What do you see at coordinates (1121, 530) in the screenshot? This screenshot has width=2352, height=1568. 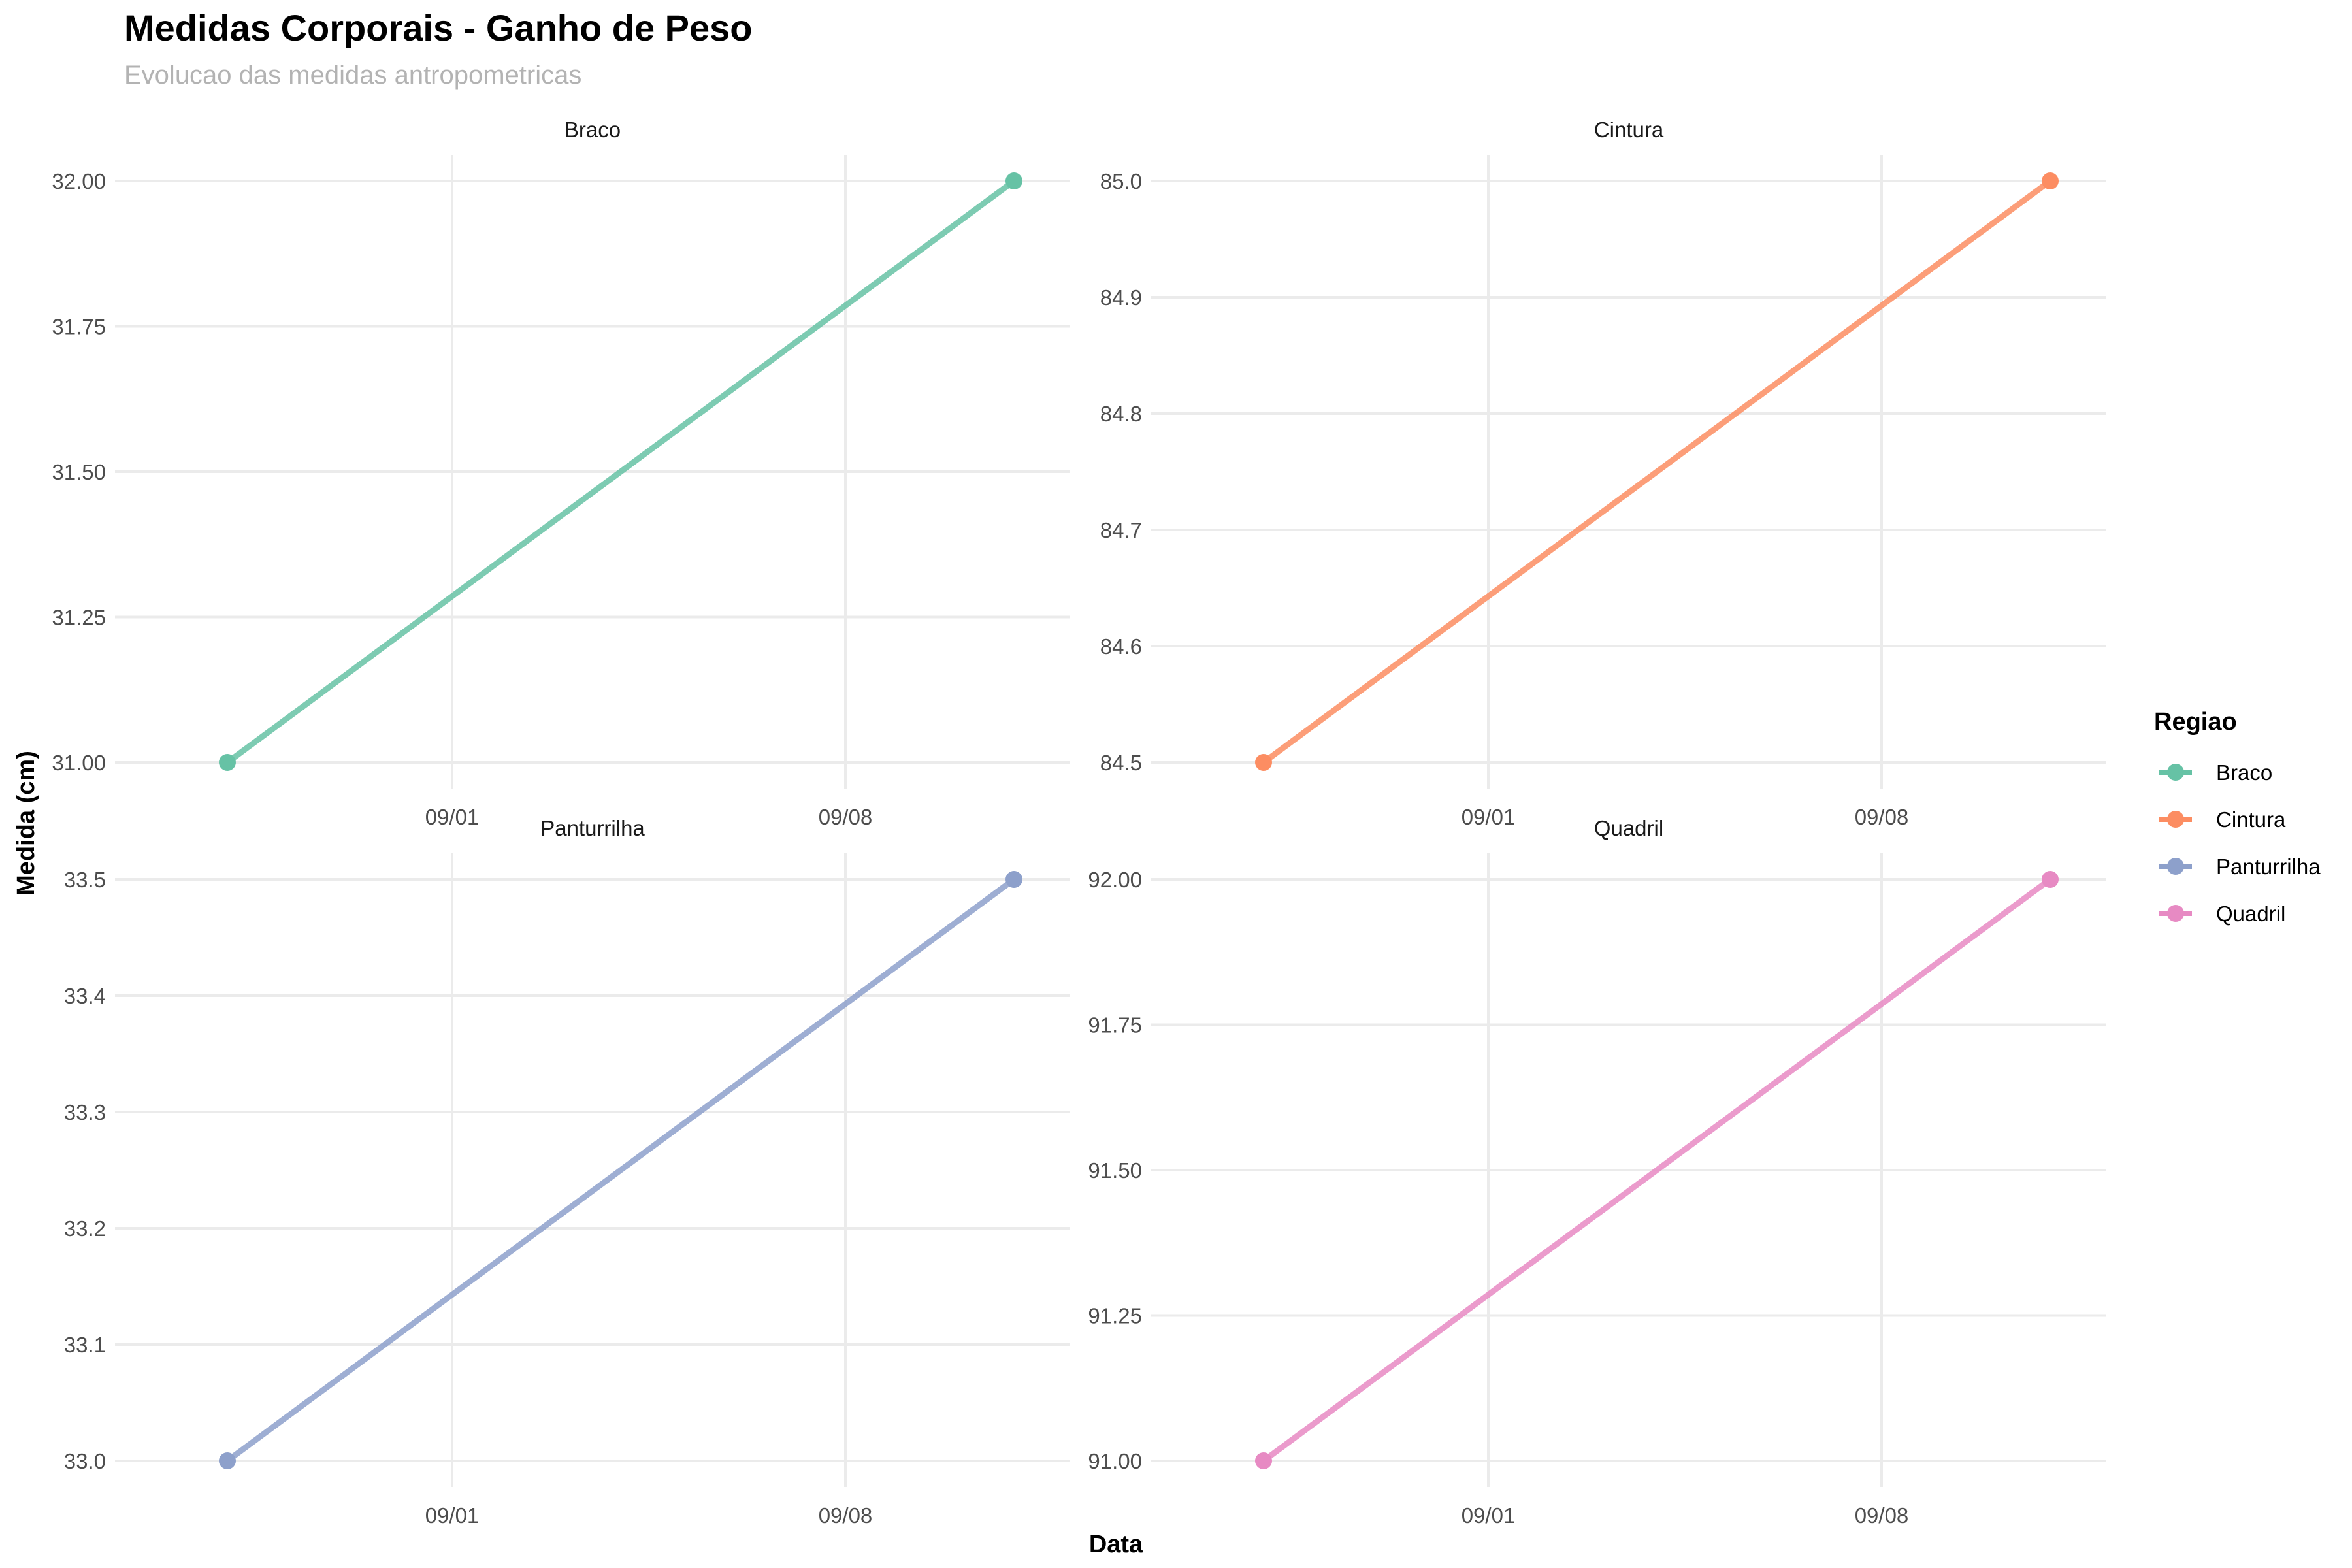 I see `y-tick-label: 84.7` at bounding box center [1121, 530].